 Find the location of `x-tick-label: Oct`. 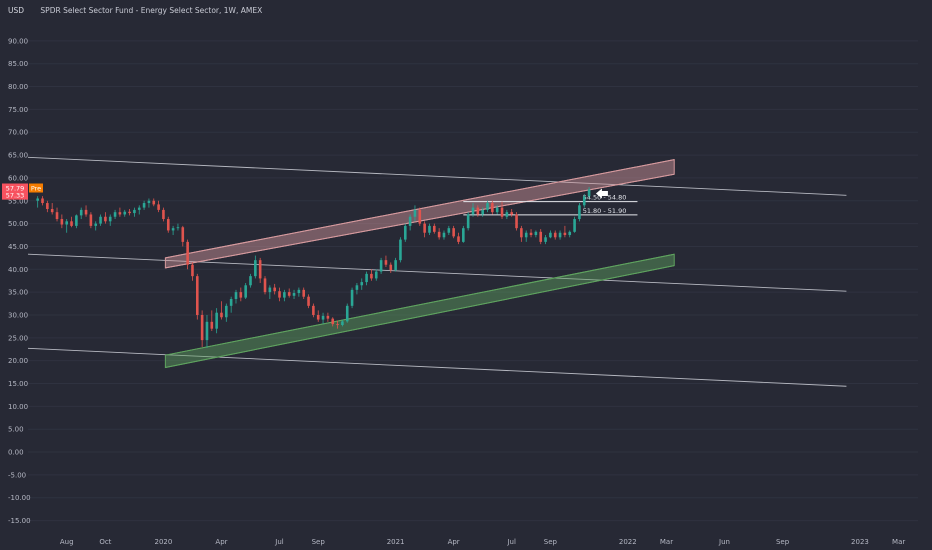

x-tick-label: Oct is located at coordinates (105, 542).